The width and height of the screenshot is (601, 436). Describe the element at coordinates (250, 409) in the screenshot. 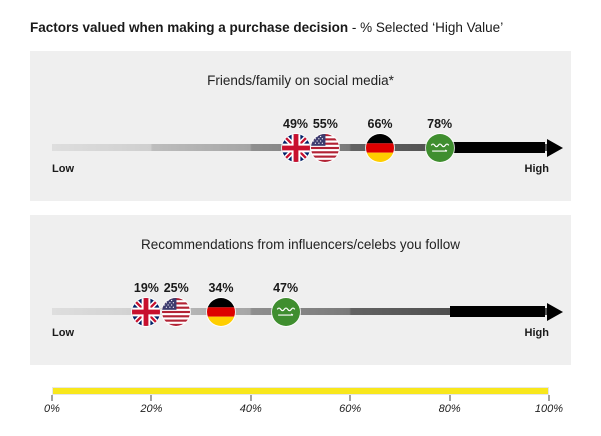

I see `scale-tick-label: 40%` at that location.